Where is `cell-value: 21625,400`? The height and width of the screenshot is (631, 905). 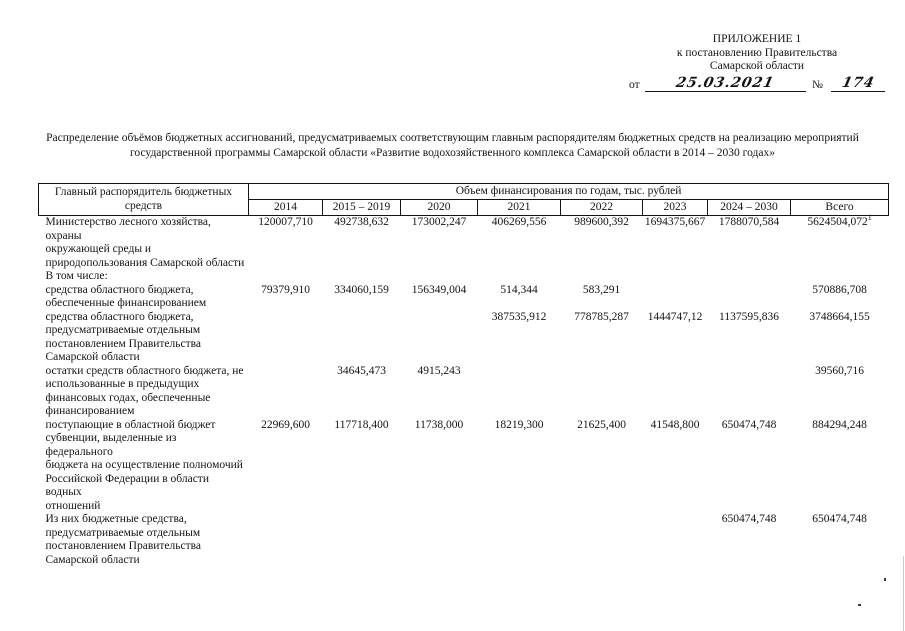 cell-value: 21625,400 is located at coordinates (601, 424).